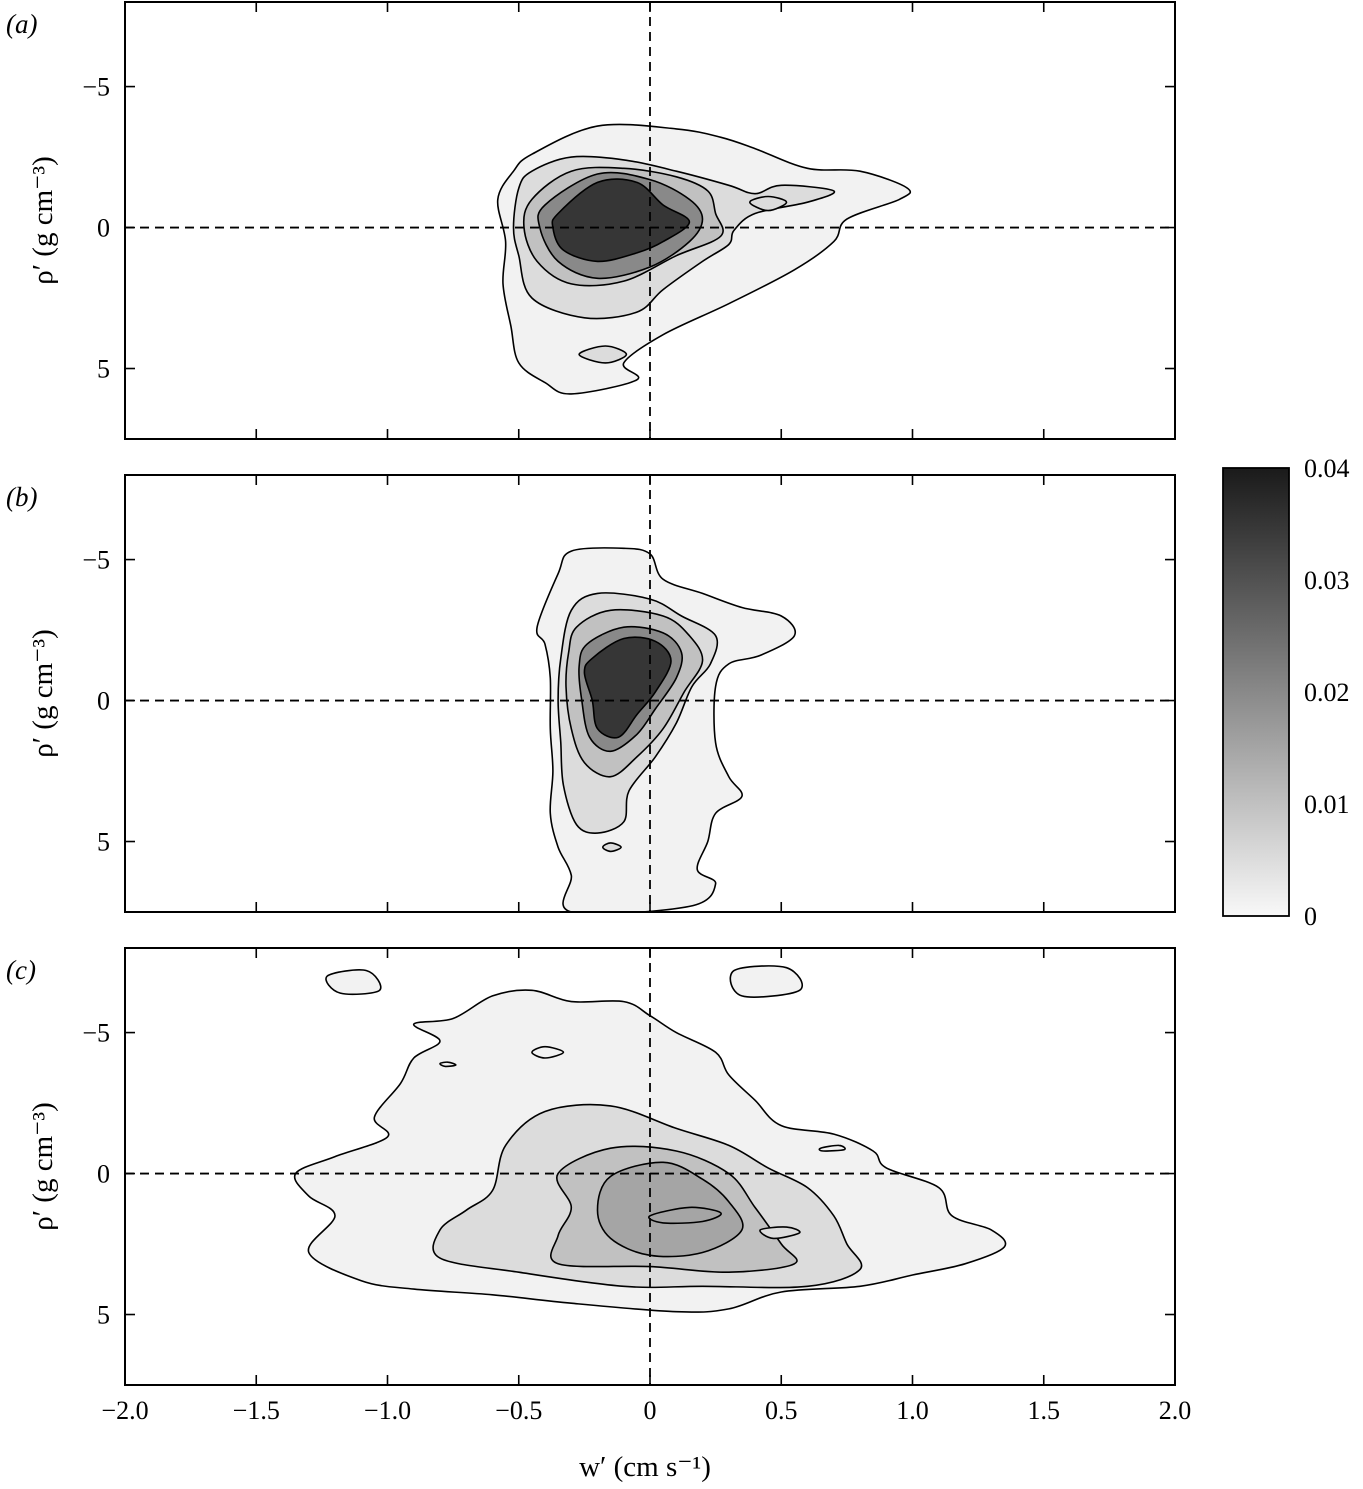 Image resolution: width=1363 pixels, height=1489 pixels. Describe the element at coordinates (256, 1410) in the screenshot. I see `x-tick-label: −1.5` at that location.